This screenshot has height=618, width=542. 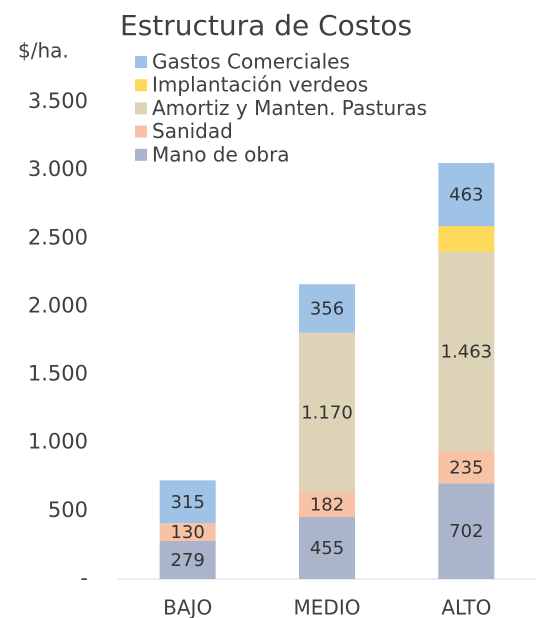 I want to click on data-label: 1.463, so click(x=467, y=352).